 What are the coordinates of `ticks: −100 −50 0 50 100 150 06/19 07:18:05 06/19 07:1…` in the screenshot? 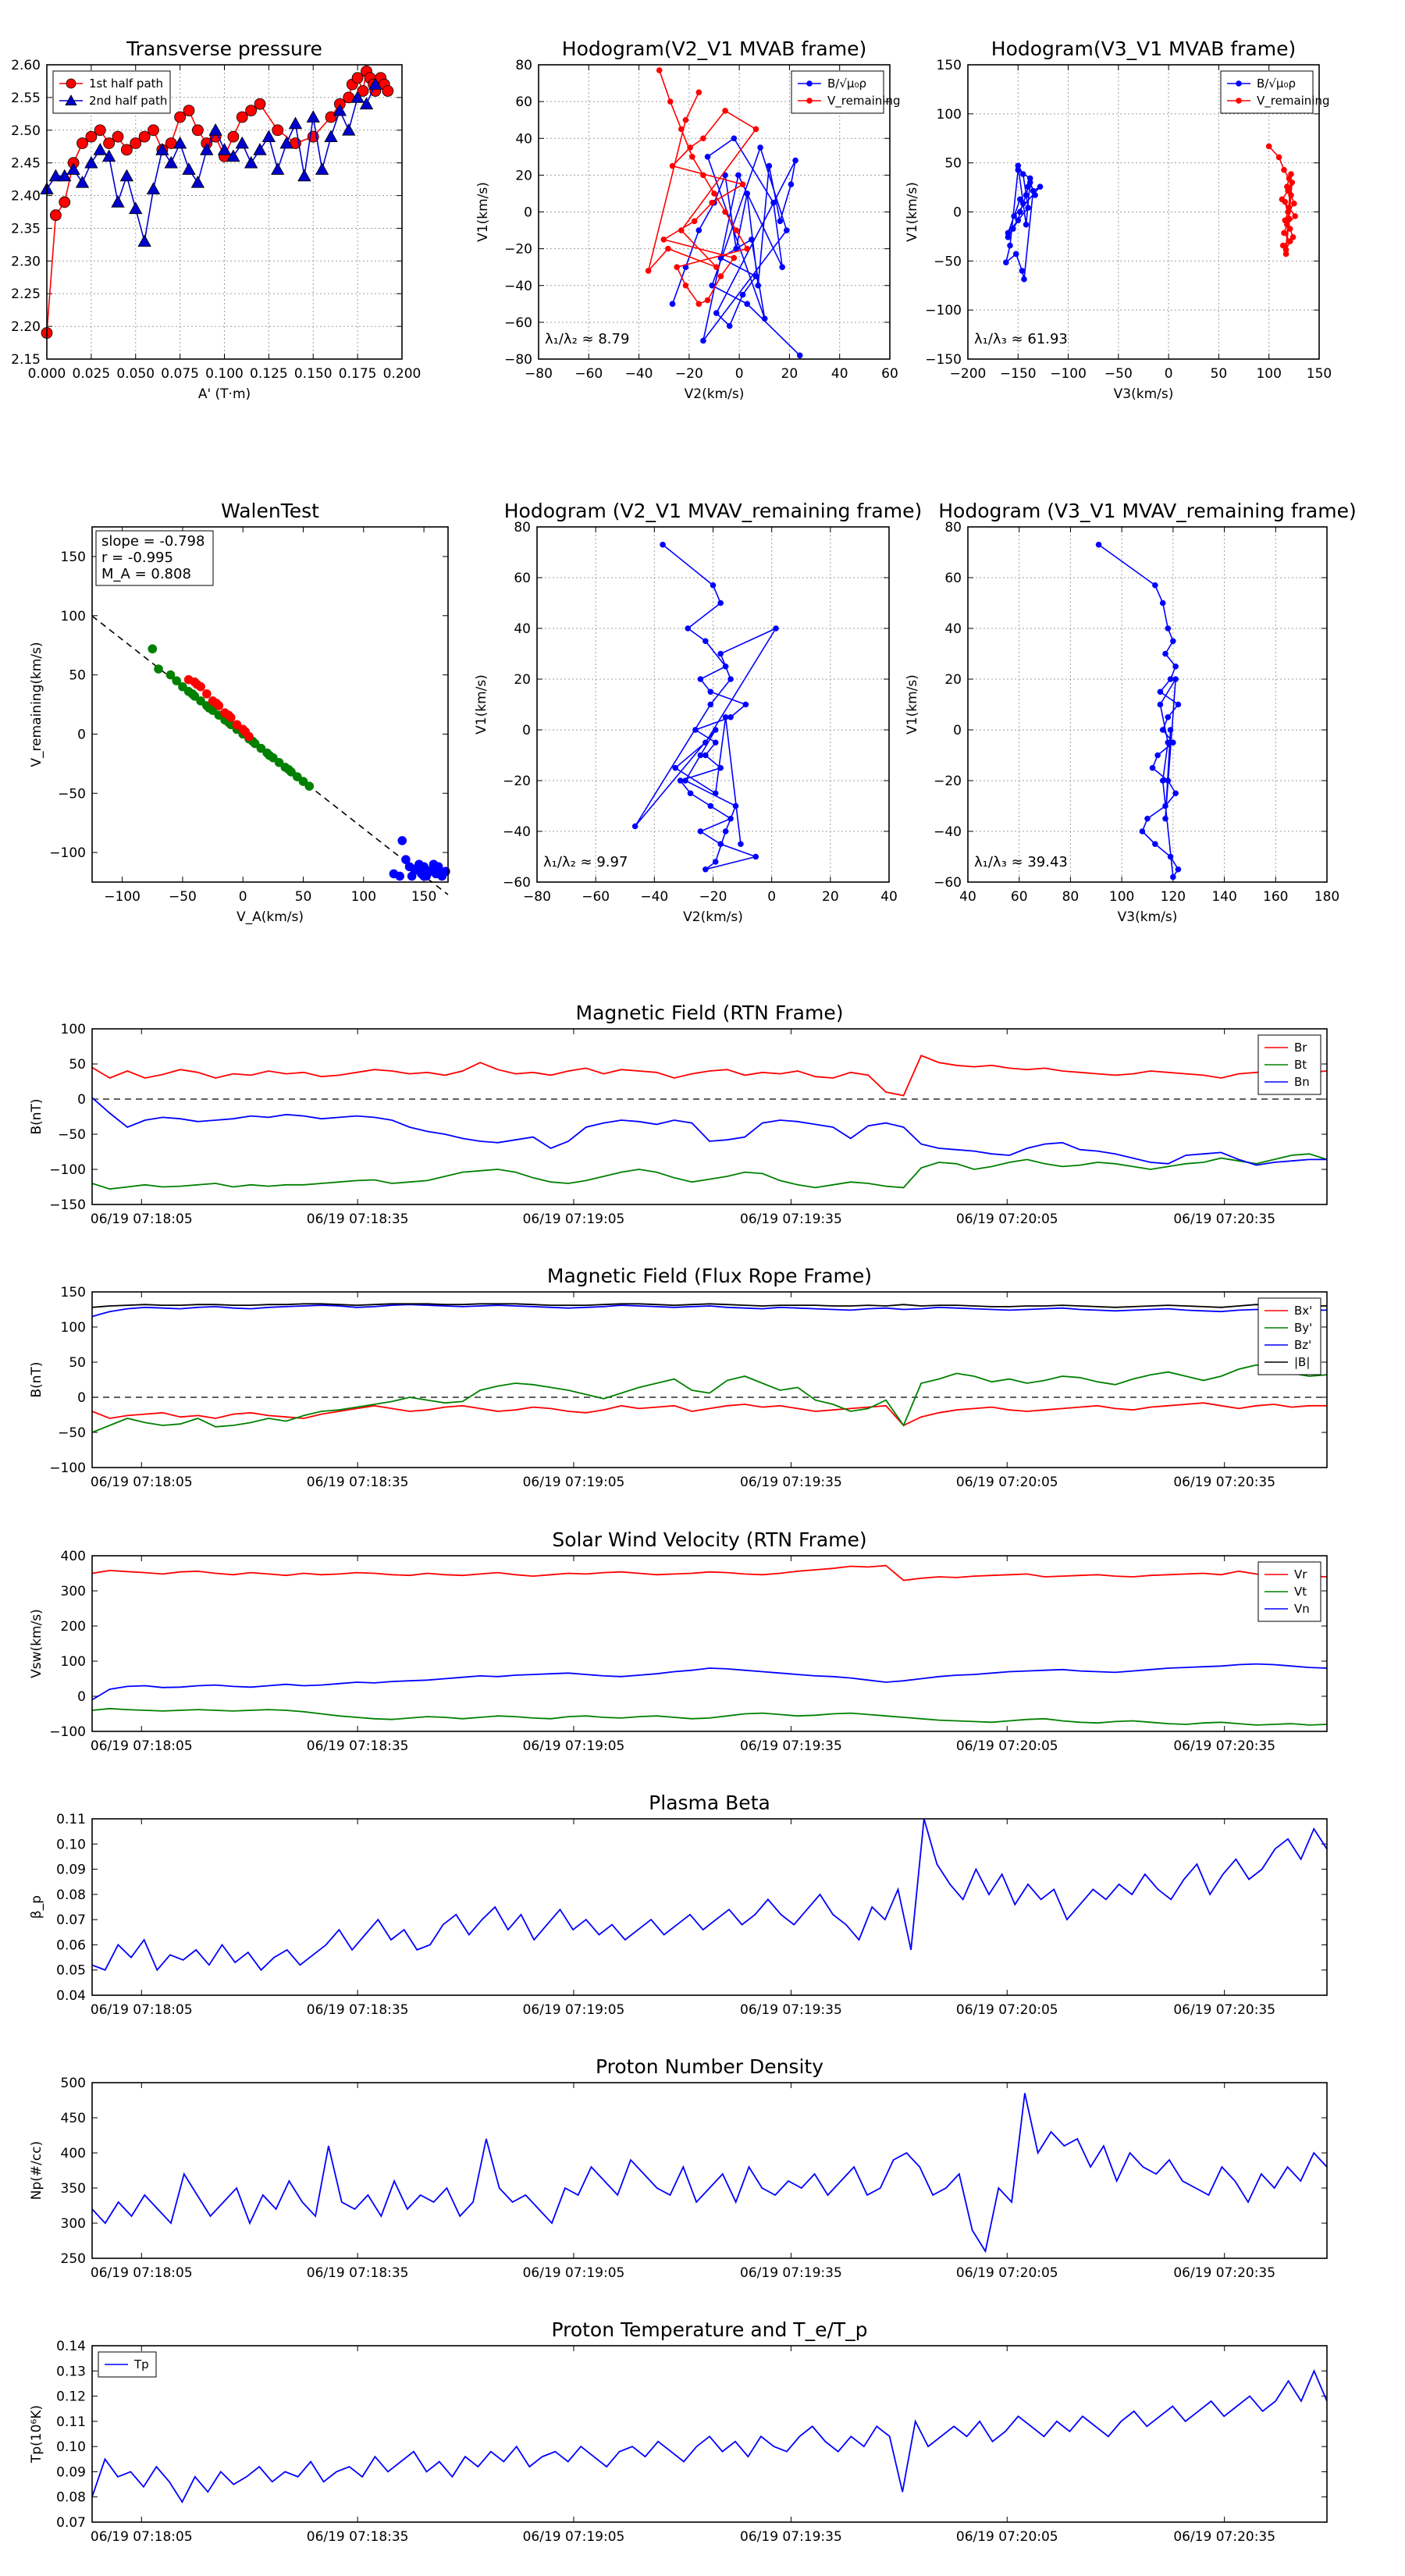 It's located at (688, 1387).